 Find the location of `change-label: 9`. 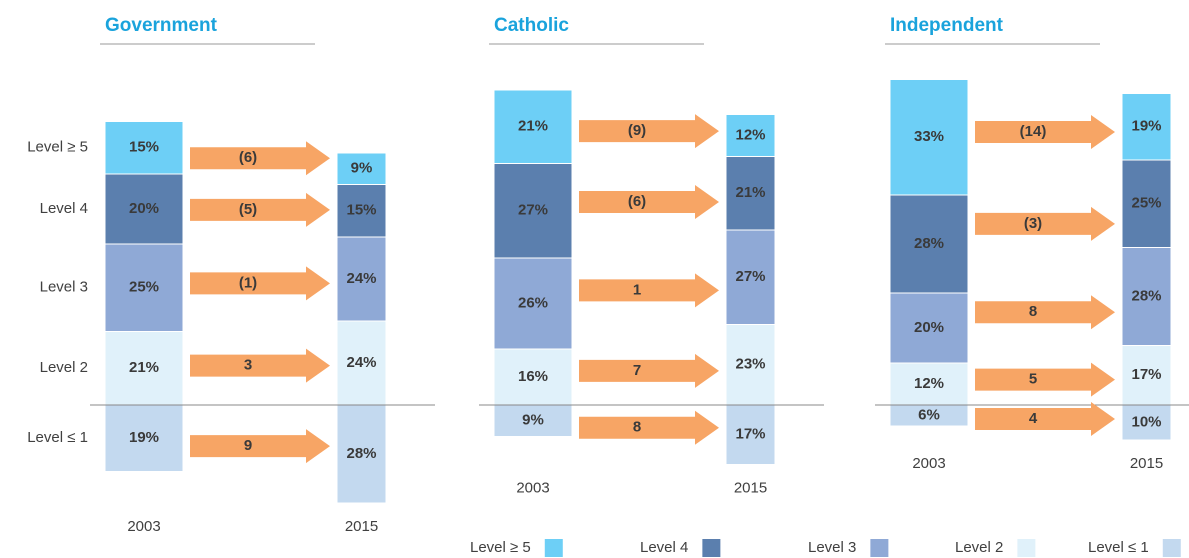

change-label: 9 is located at coordinates (248, 445).